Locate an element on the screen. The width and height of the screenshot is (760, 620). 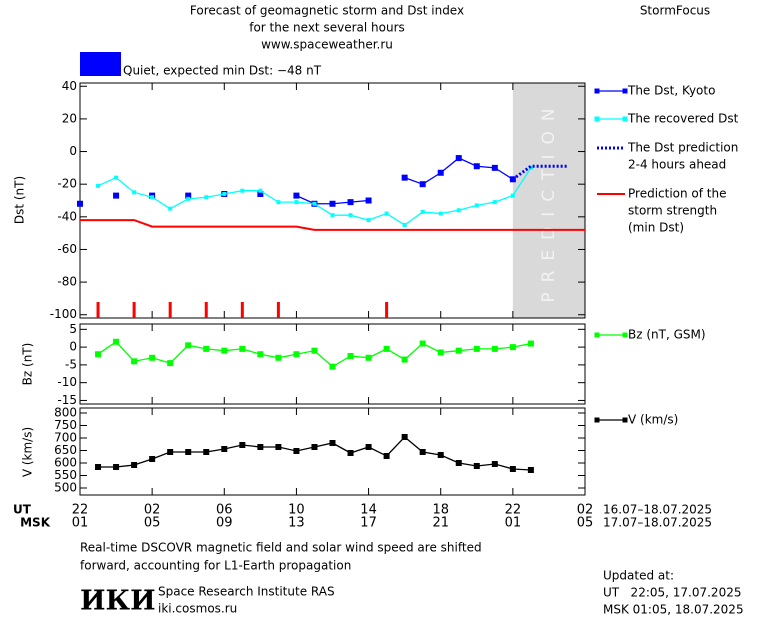
series-line is located at coordinates (539, 172).